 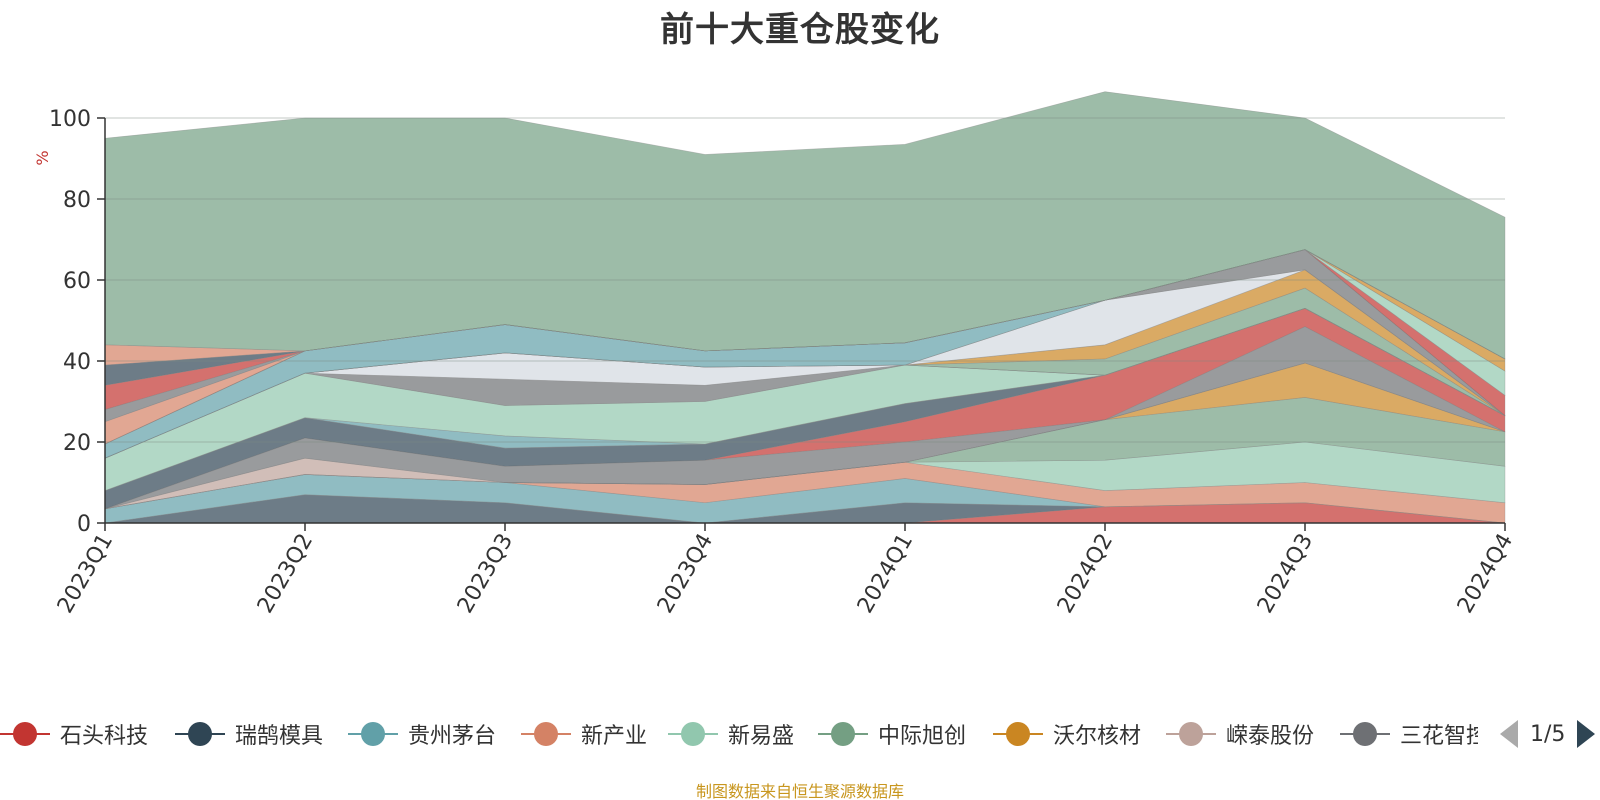 What do you see at coordinates (1285, 574) in the screenshot?
I see `x-tick-label: 2024Q3` at bounding box center [1285, 574].